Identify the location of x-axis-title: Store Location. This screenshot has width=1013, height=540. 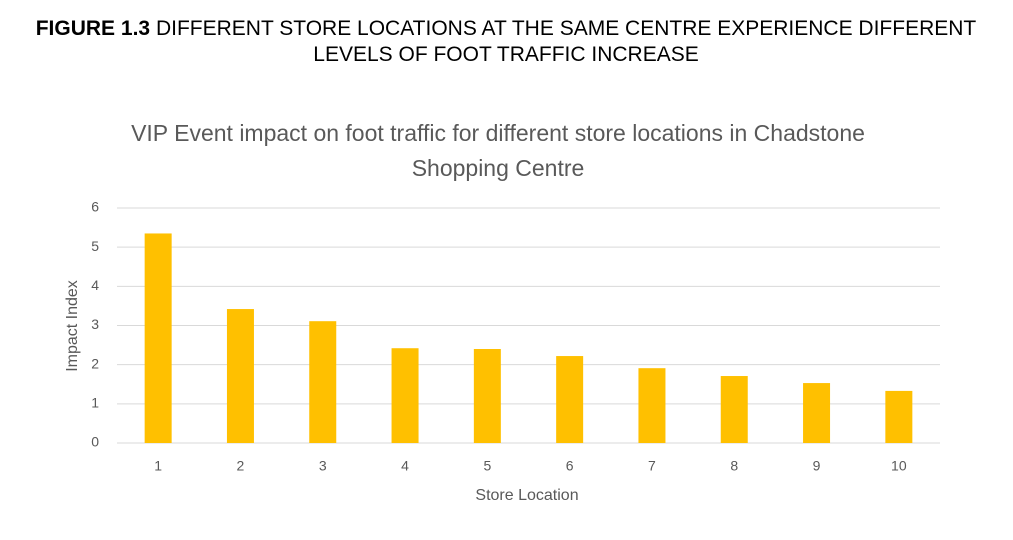
(526, 495).